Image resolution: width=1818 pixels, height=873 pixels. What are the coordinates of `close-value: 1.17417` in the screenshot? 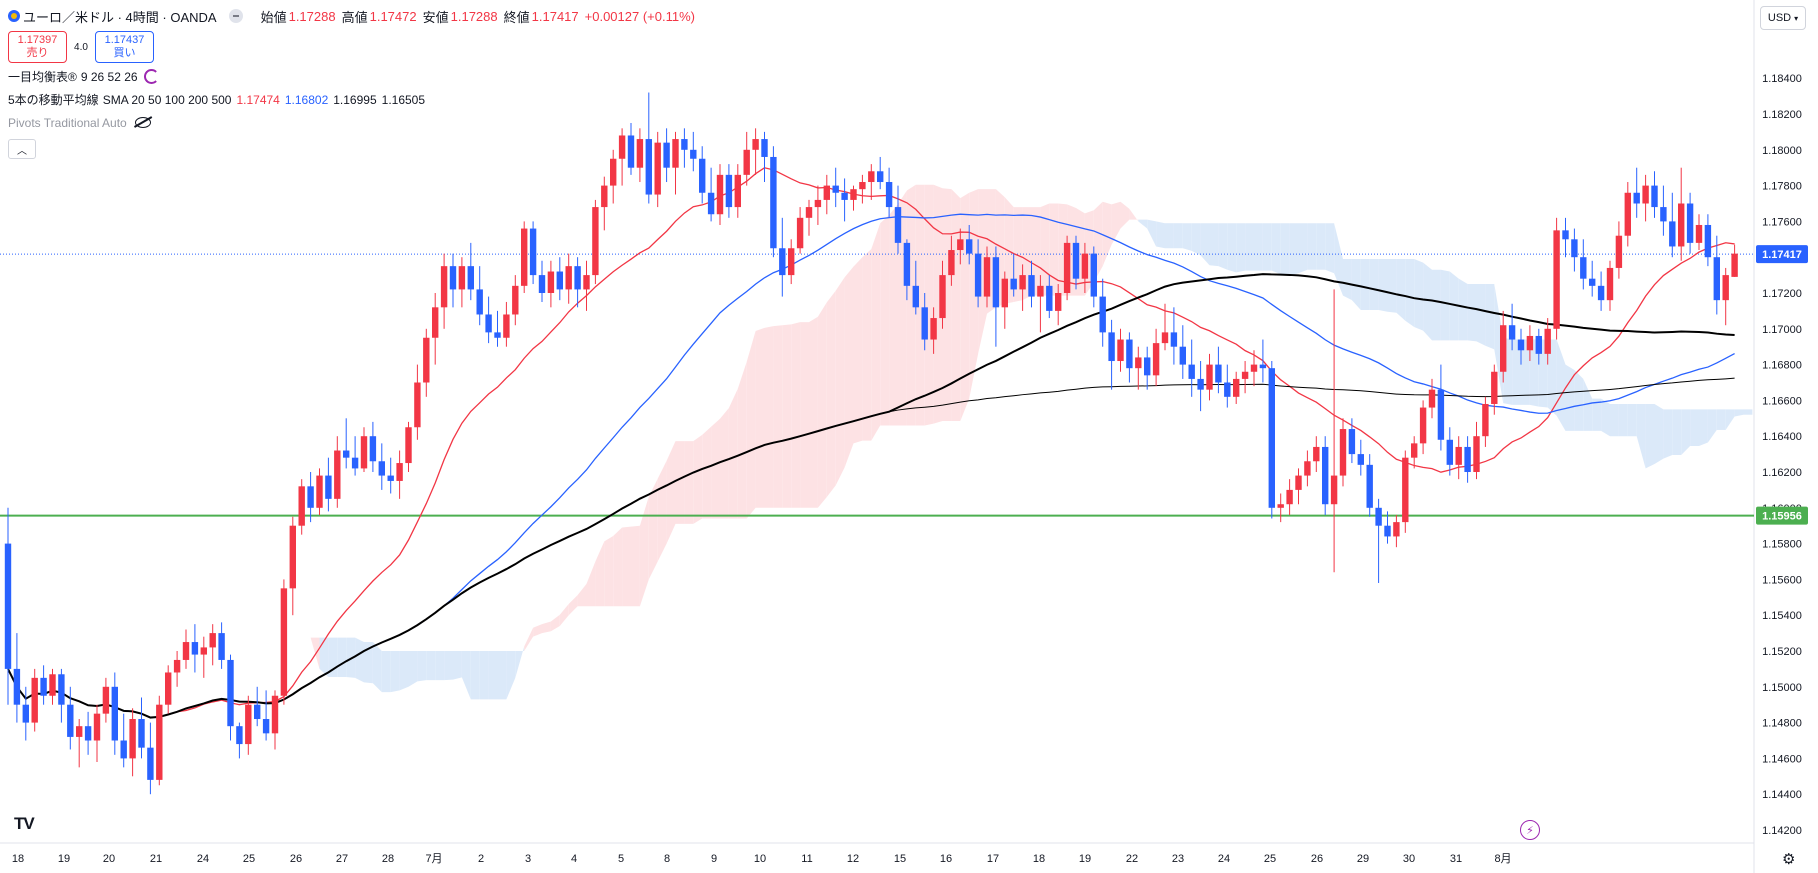 It's located at (555, 16).